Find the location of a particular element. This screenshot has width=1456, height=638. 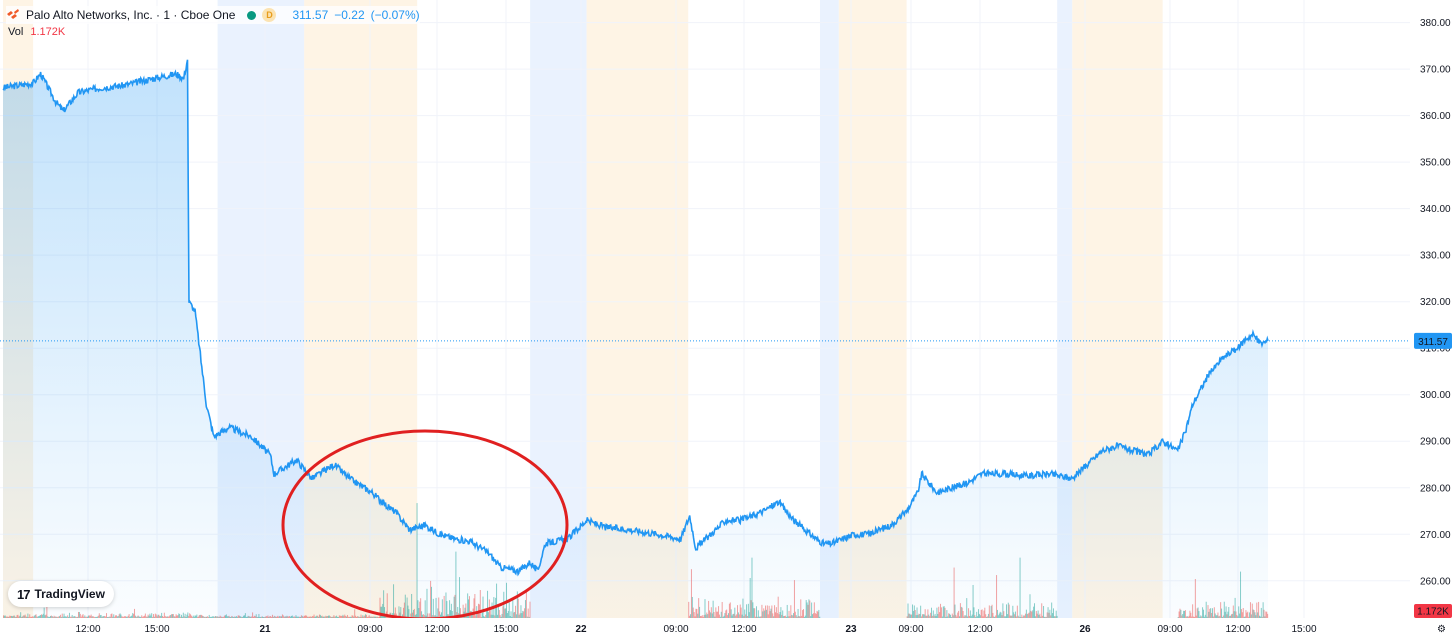

tradingview-text: TradingView is located at coordinates (69, 594).